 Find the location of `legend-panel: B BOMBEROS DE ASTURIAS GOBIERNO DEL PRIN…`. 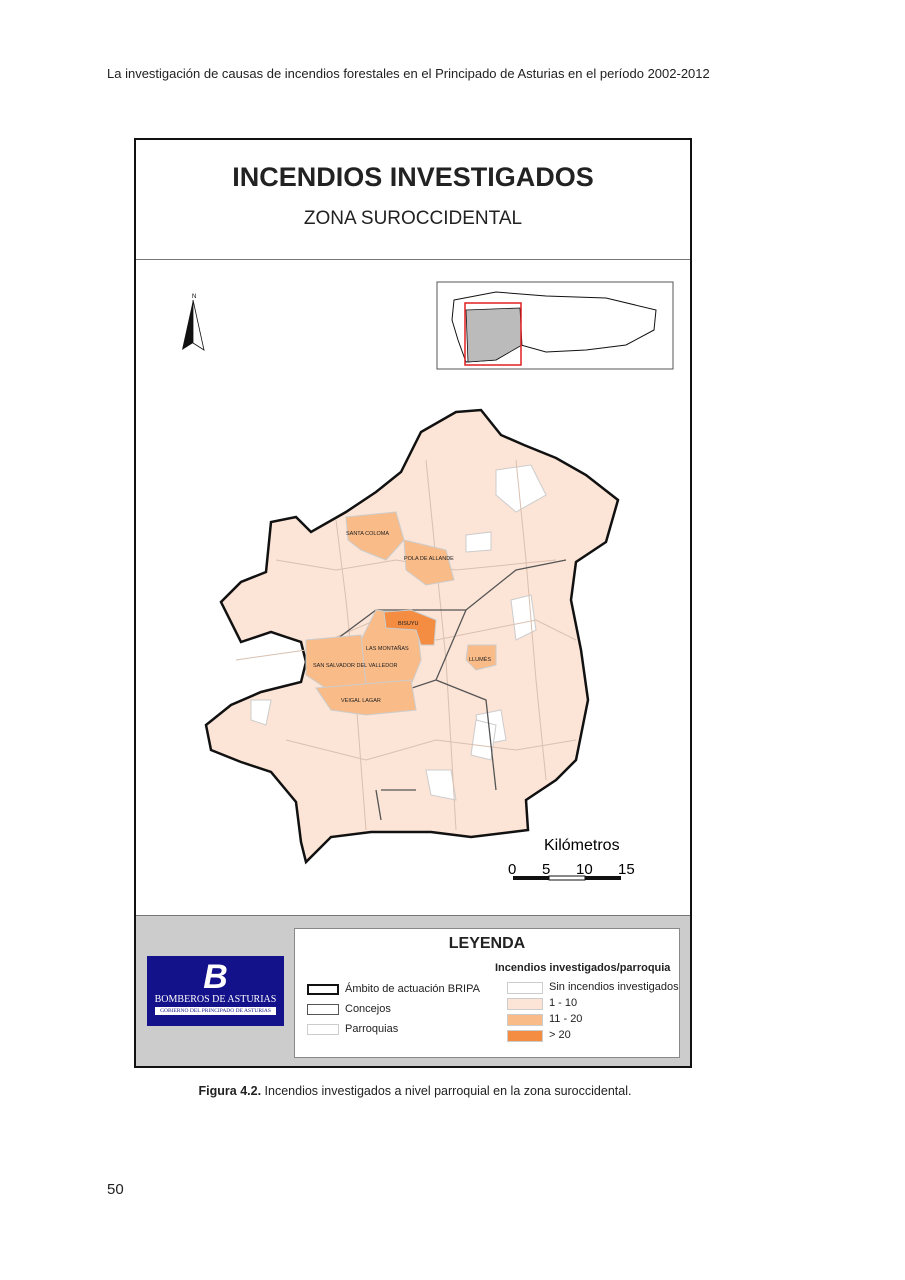

legend-panel: B BOMBEROS DE ASTURIAS GOBIERNO DEL PRIN… is located at coordinates (413, 990).